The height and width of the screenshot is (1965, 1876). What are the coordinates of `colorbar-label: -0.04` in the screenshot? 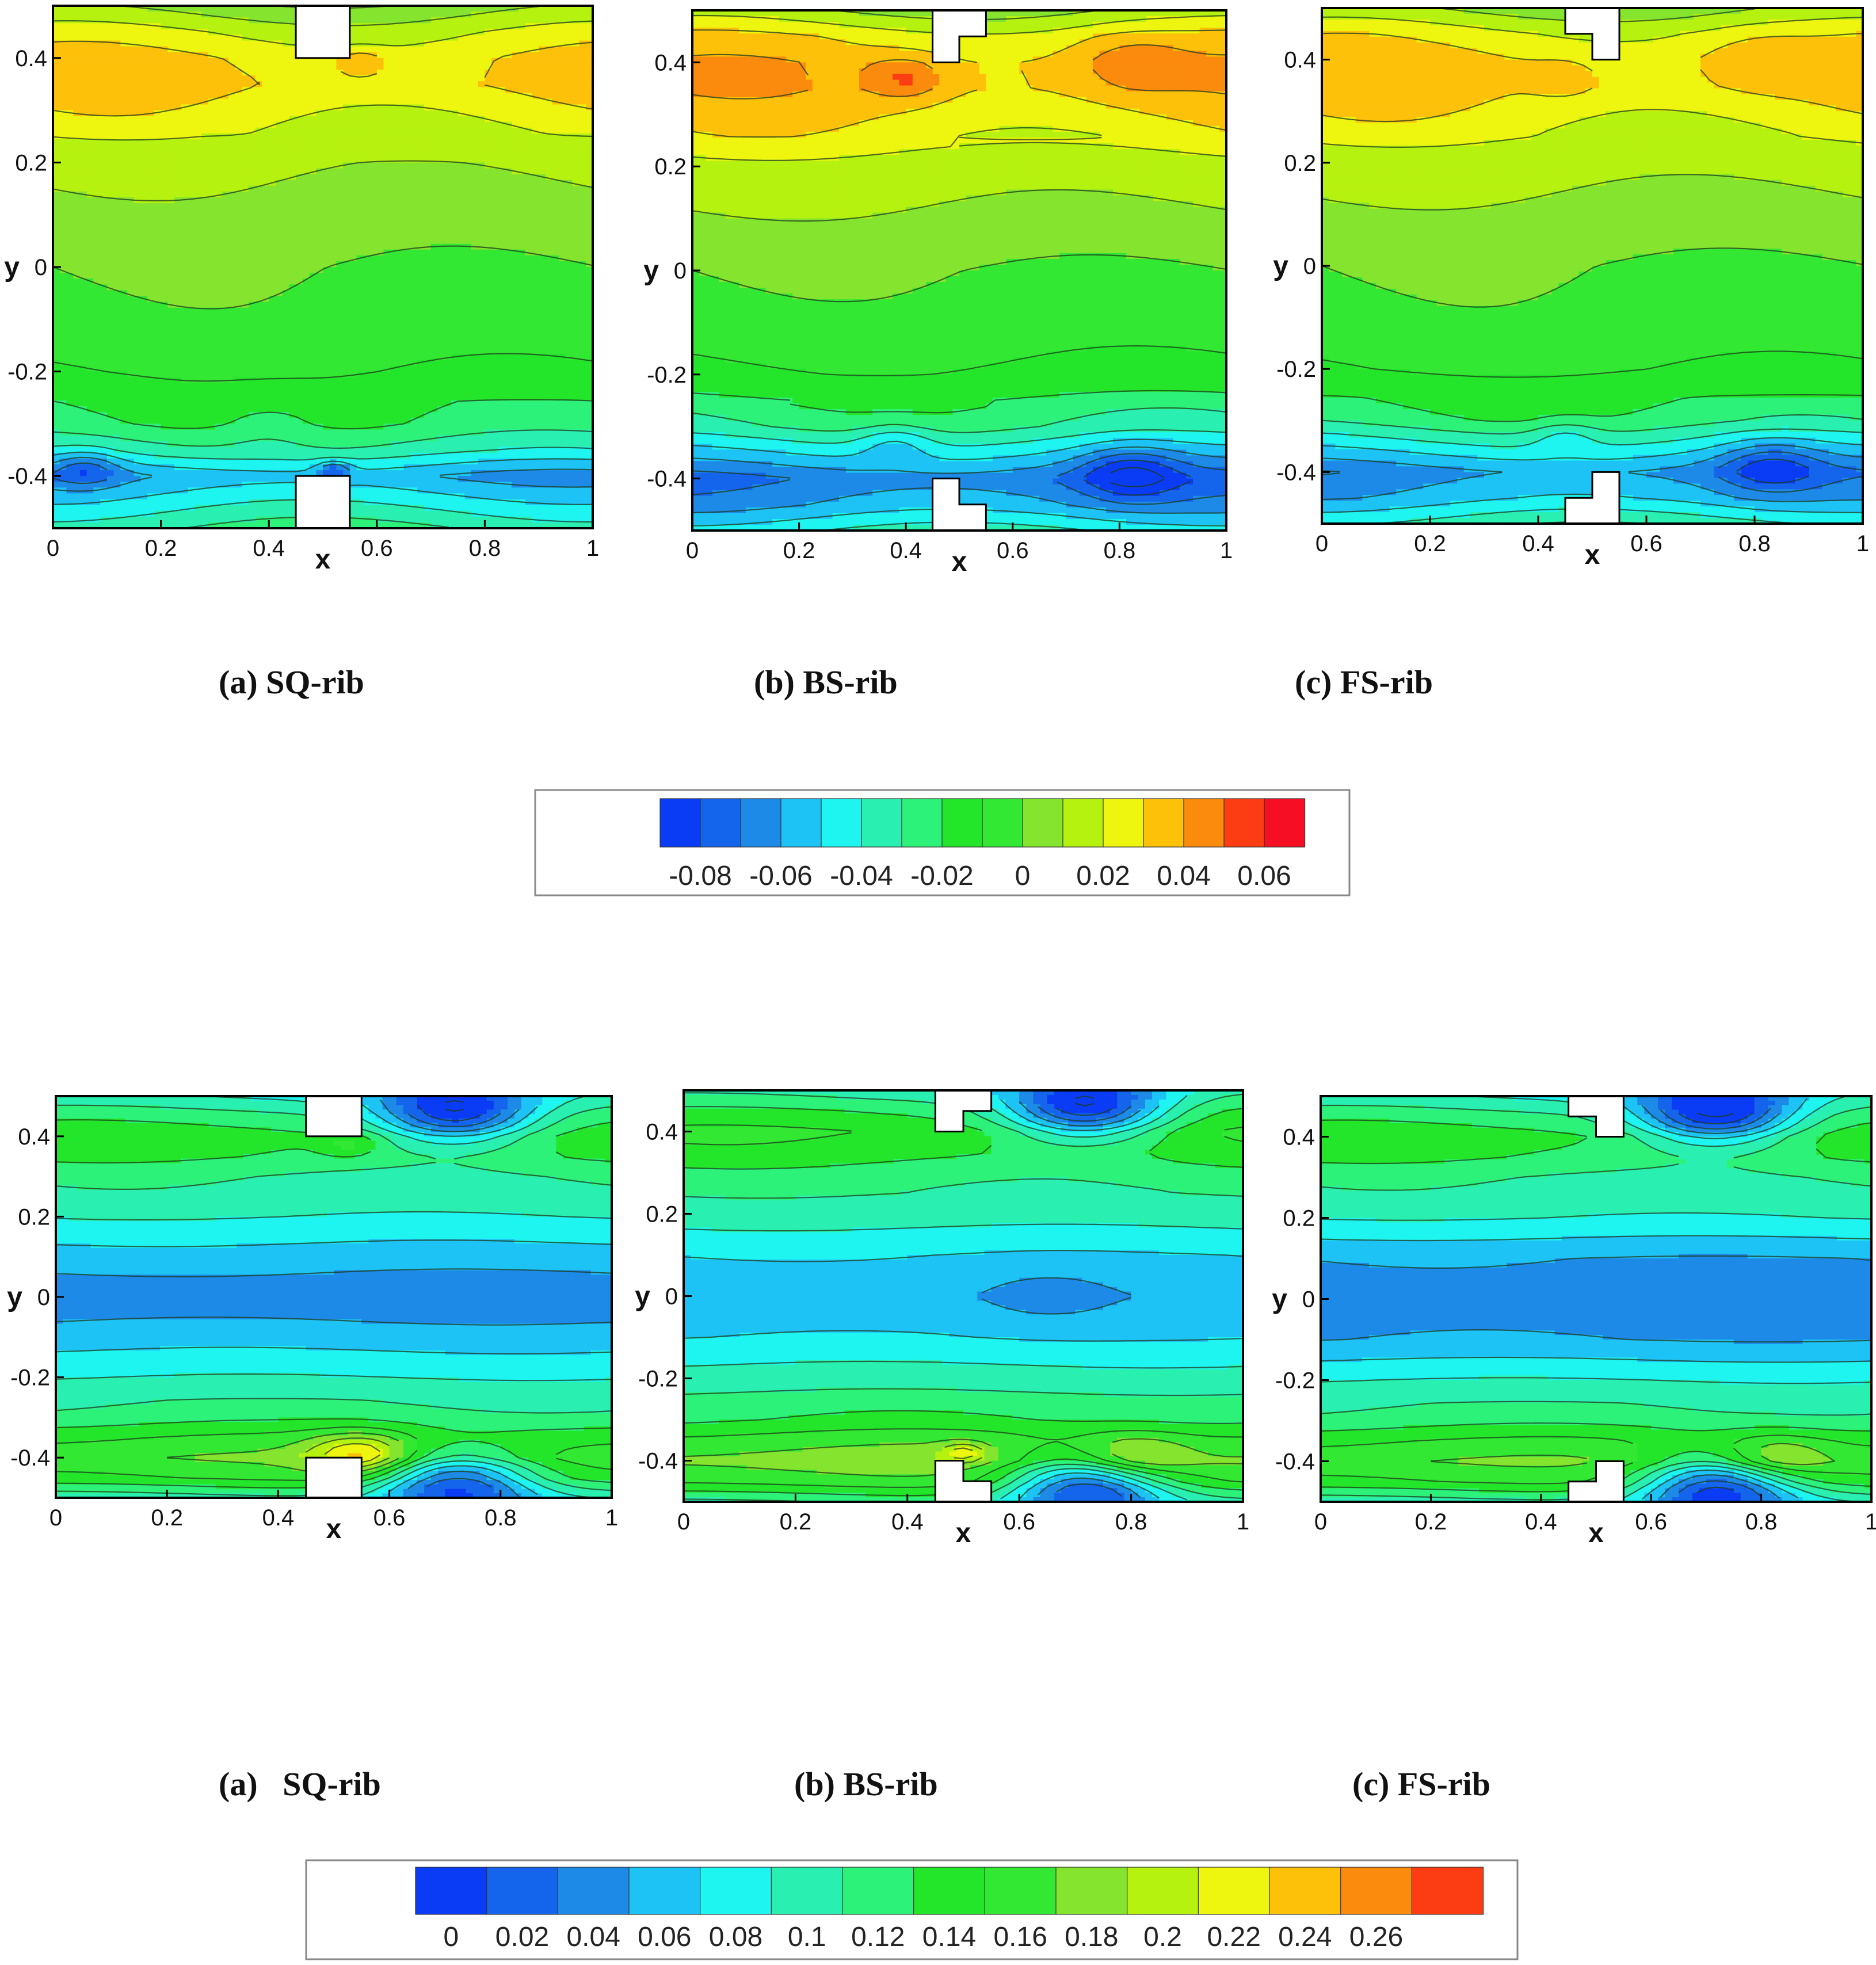 It's located at (861, 876).